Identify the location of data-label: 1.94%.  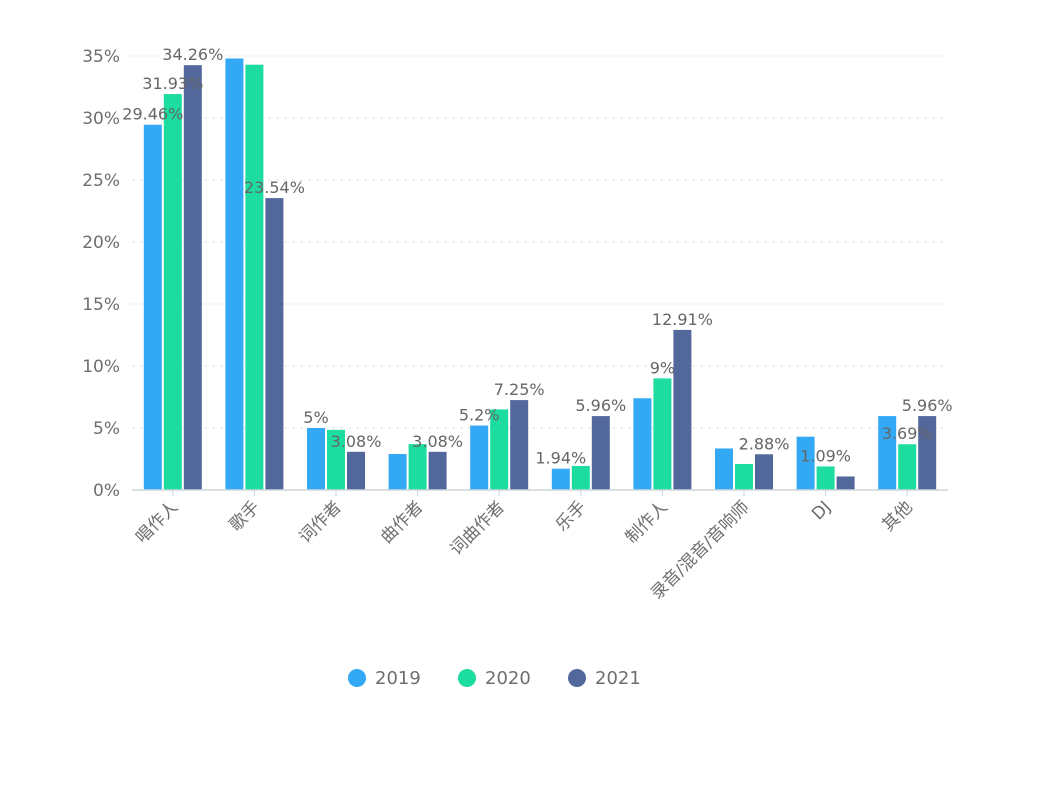
(560, 458).